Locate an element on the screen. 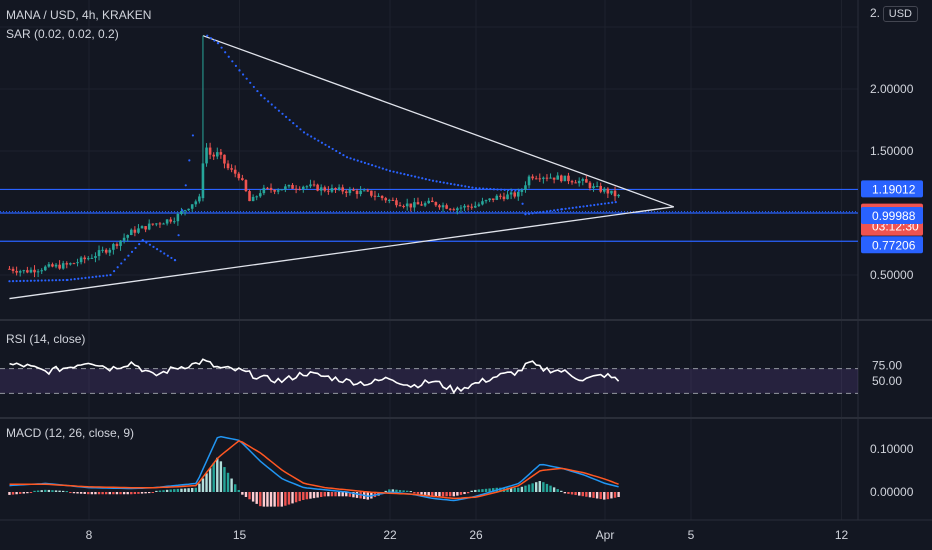 The height and width of the screenshot is (550, 932). time-tick-label: 12 is located at coordinates (842, 535).